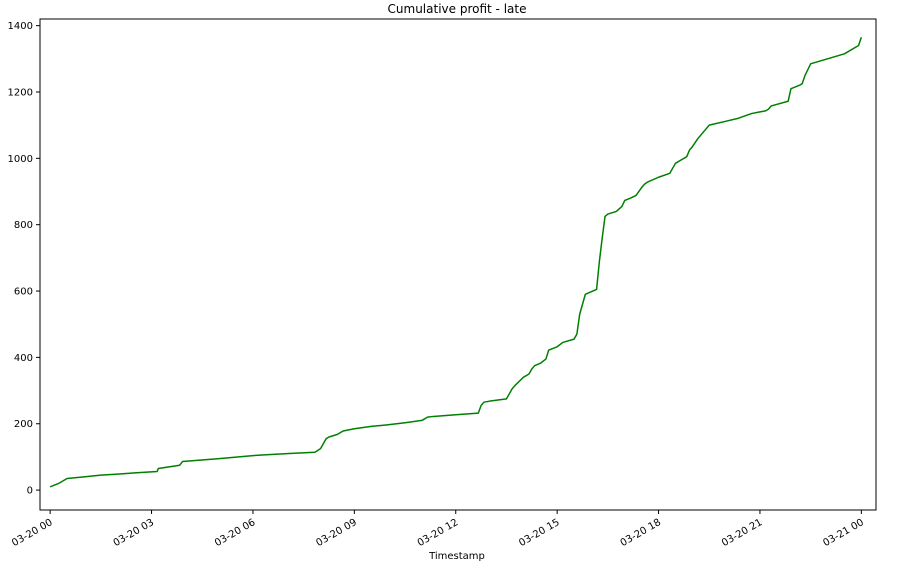  I want to click on x-tick-label: 03-20 09, so click(336, 533).